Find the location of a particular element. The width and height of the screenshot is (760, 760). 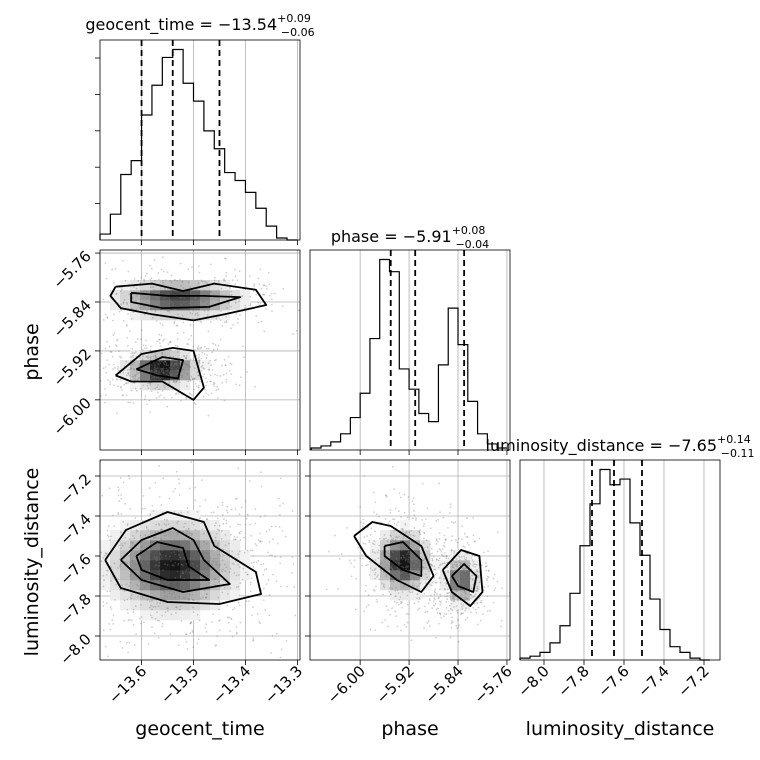

axes-frame is located at coordinates (200, 560).